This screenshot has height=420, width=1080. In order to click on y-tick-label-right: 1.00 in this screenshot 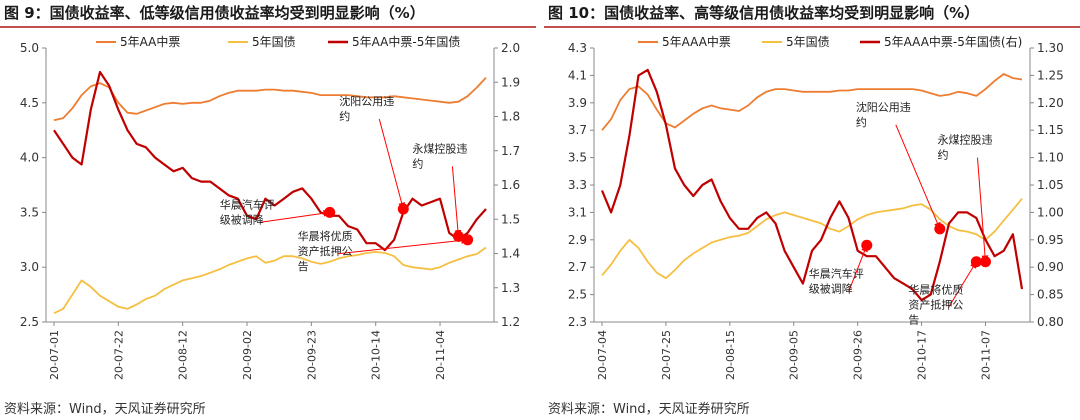, I will do `click(1050, 212)`.